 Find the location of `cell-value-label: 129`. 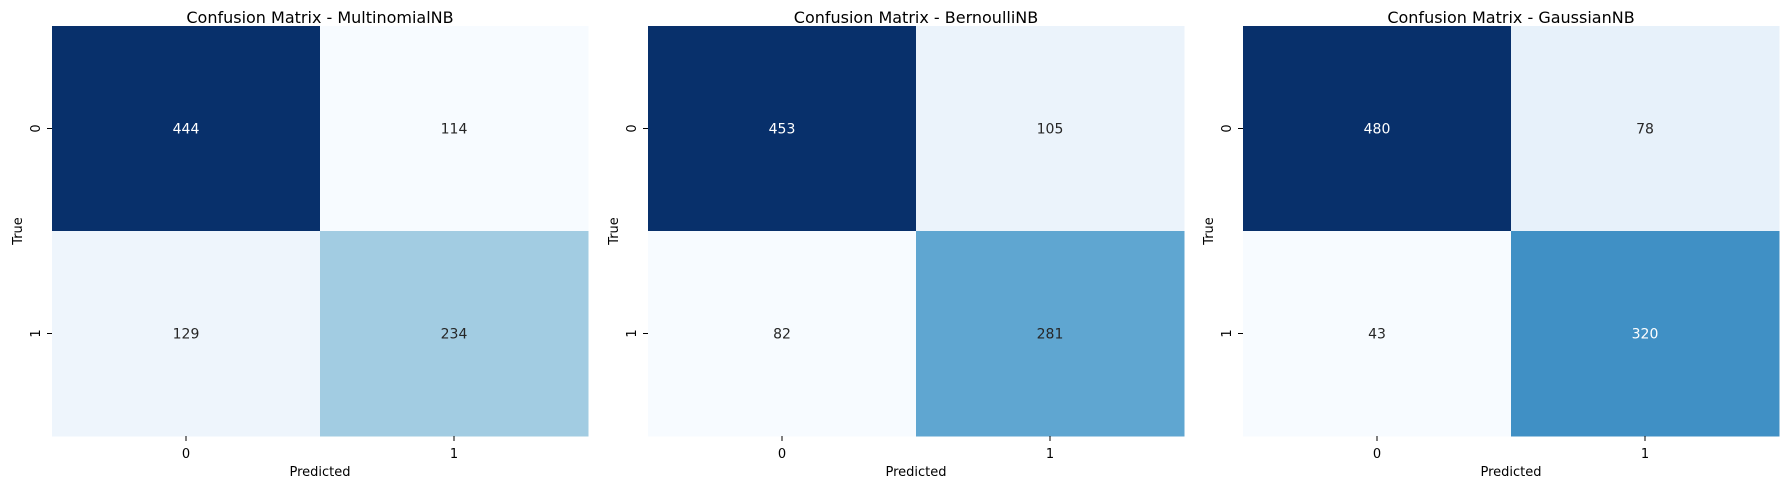

cell-value-label: 129 is located at coordinates (186, 335).